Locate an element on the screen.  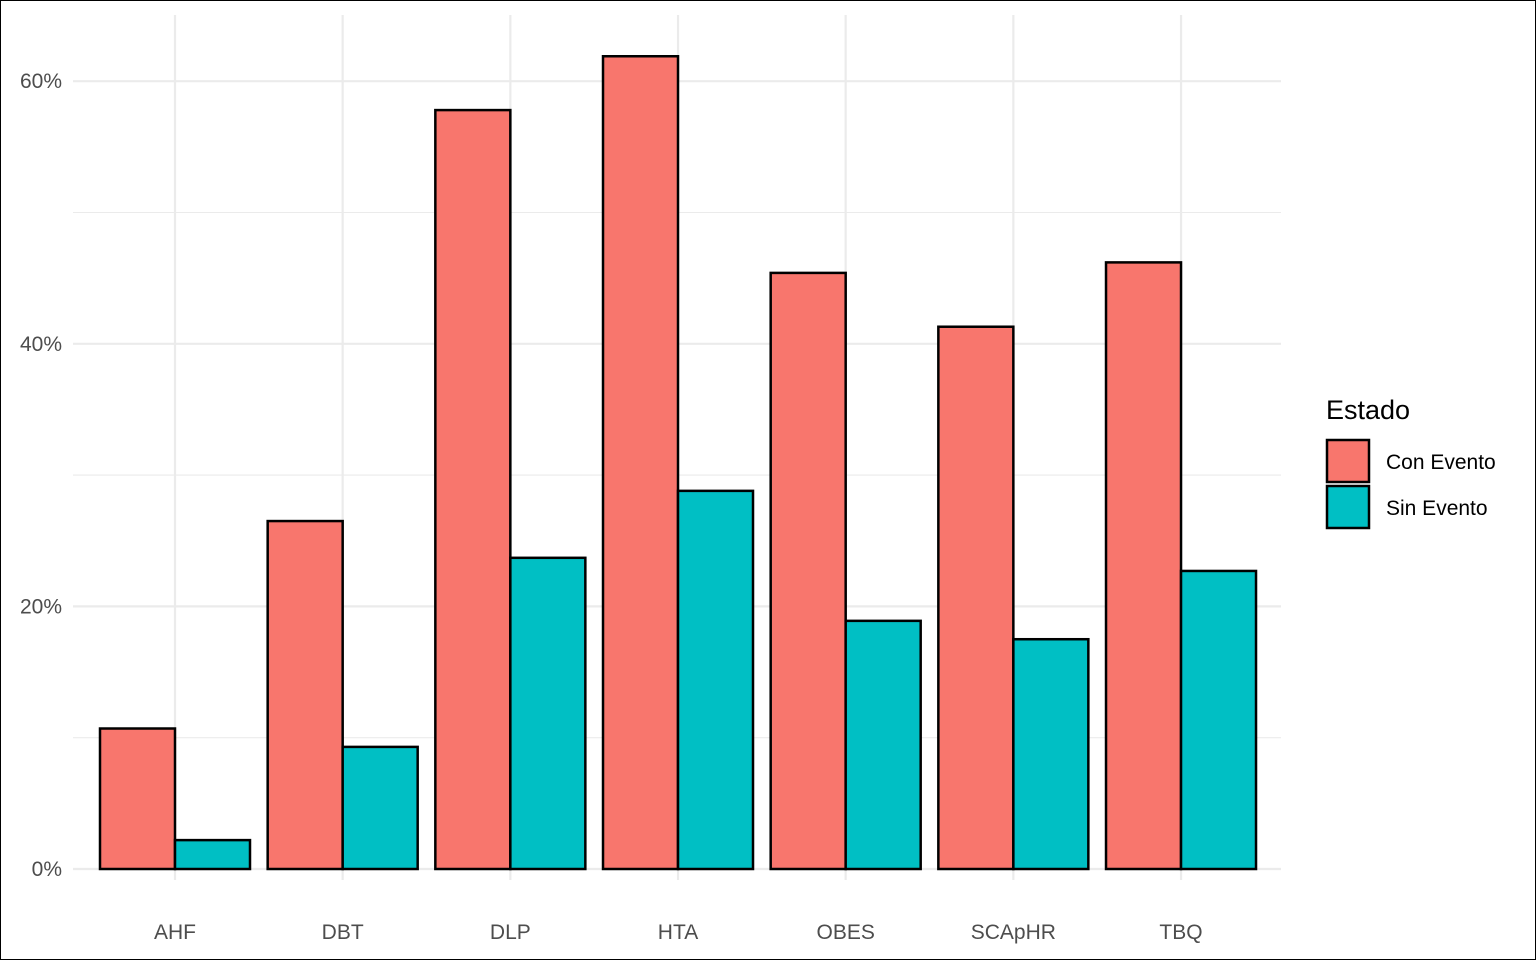
legend: Estado Con Evento Sin Evento is located at coordinates (1410, 462).